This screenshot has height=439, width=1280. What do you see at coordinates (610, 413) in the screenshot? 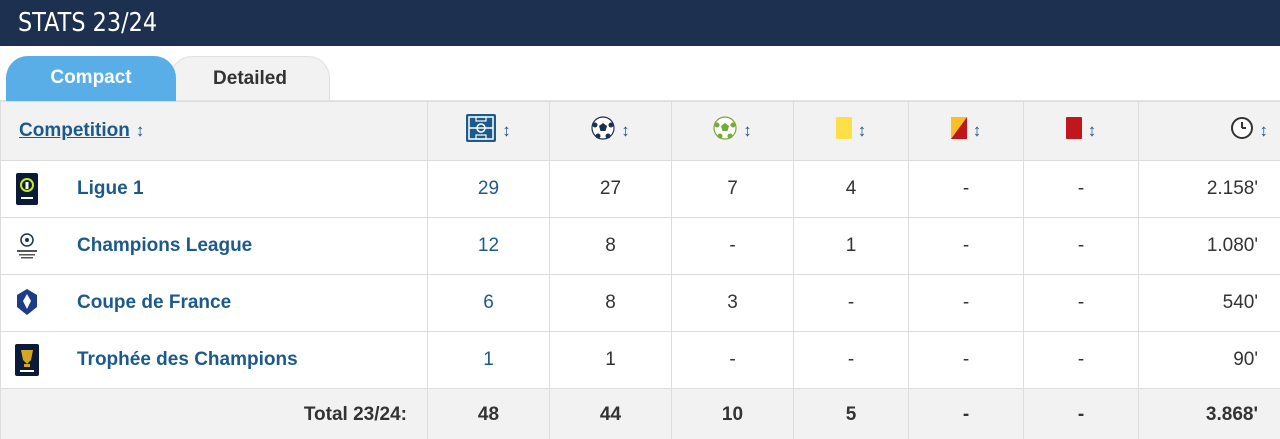
I see `total-goals: 44` at bounding box center [610, 413].